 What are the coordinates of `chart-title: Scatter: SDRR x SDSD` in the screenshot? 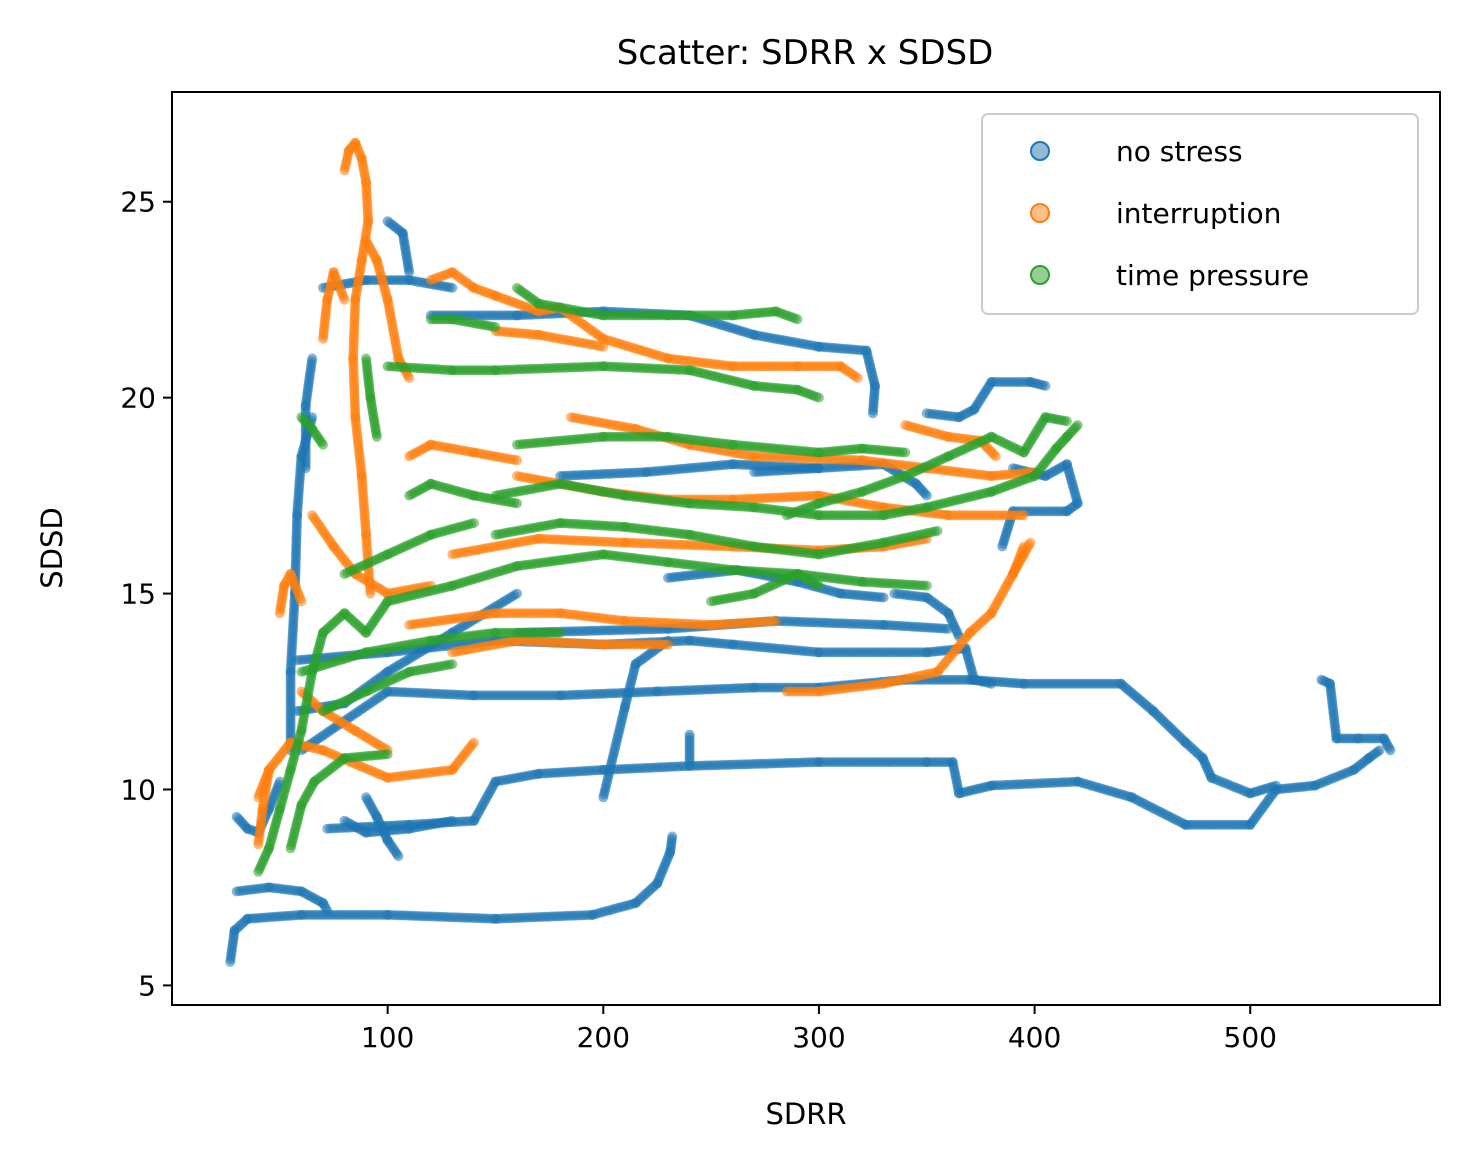 It's located at (805, 53).